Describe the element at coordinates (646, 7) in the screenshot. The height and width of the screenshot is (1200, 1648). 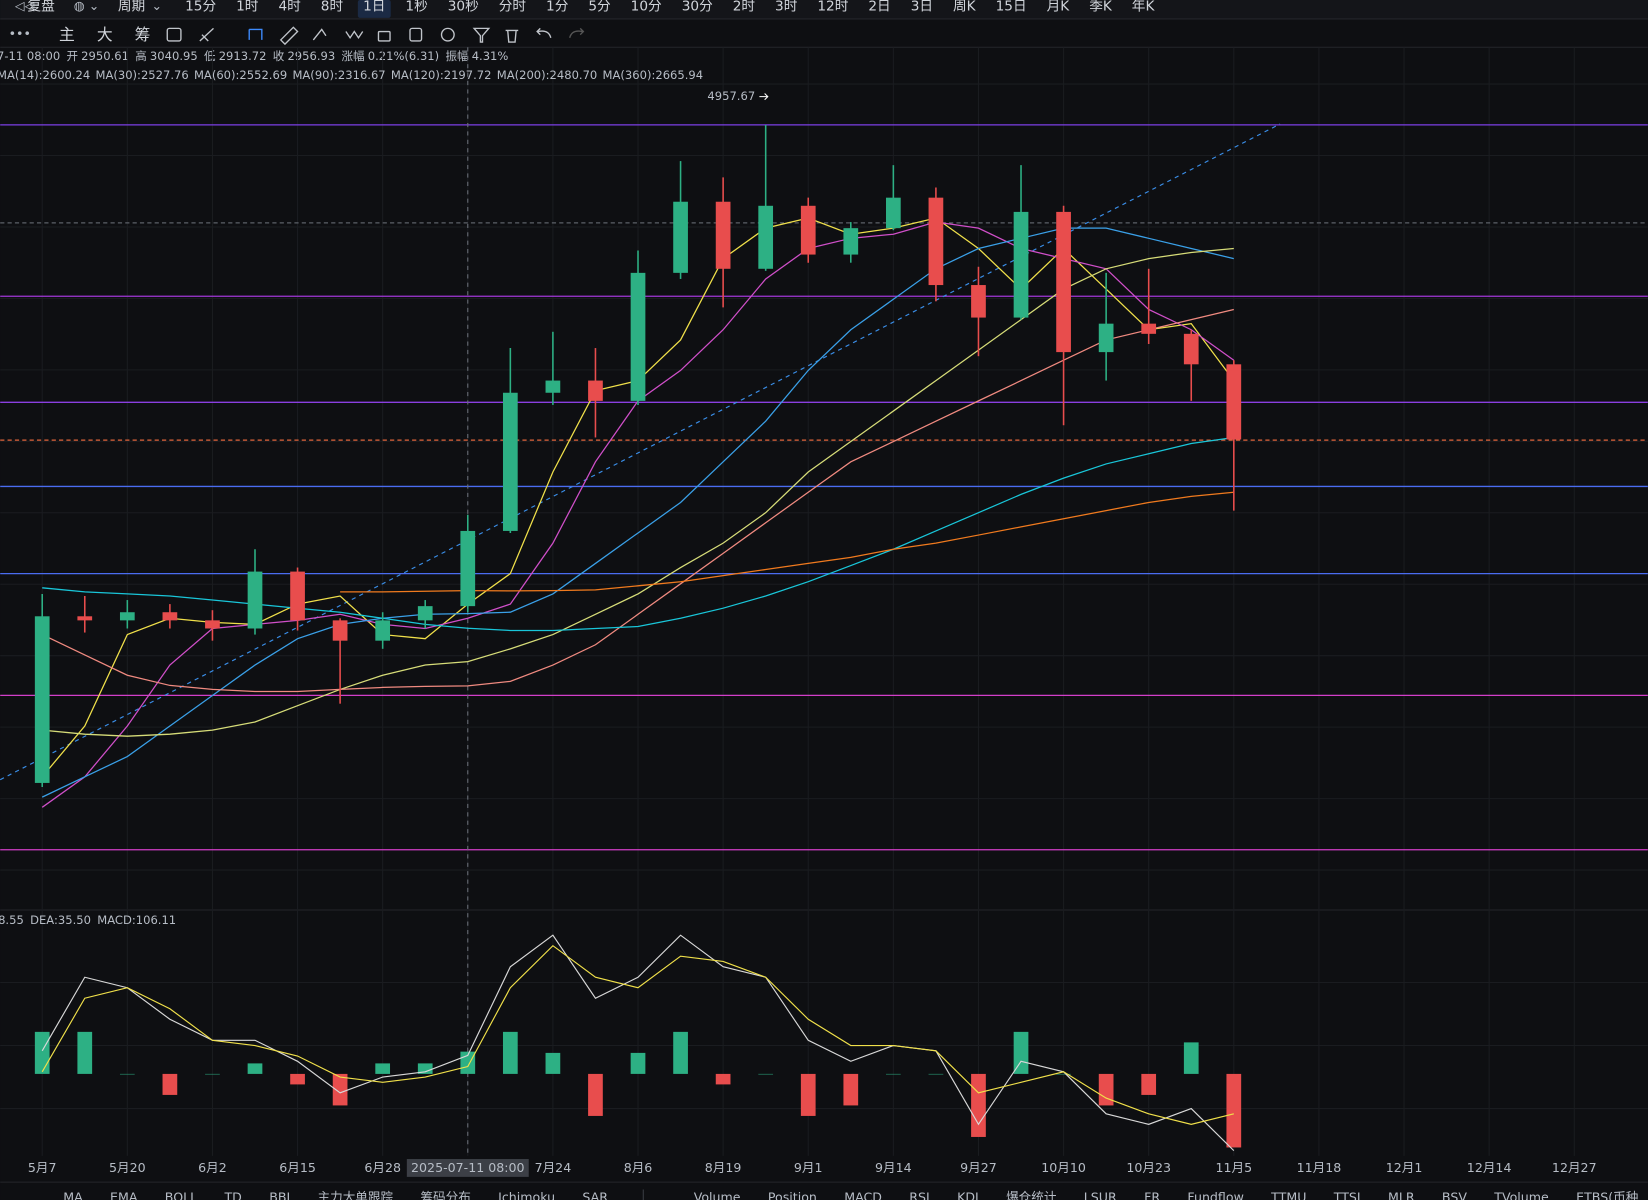
I see `interval-button: 10分` at that location.